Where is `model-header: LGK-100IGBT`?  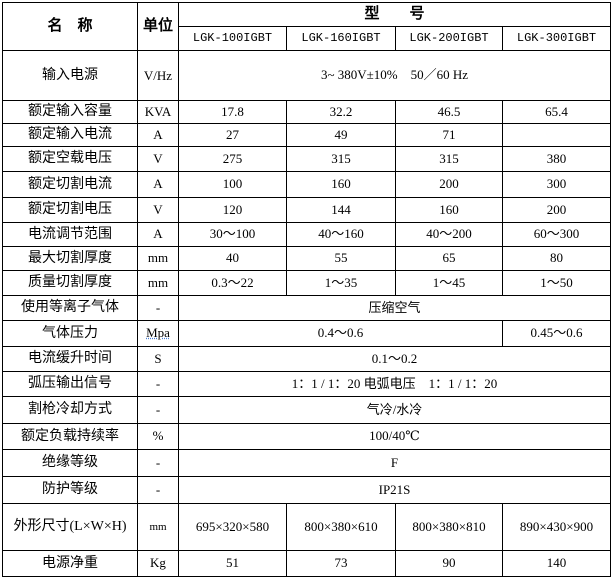
model-header: LGK-100IGBT is located at coordinates (232, 38).